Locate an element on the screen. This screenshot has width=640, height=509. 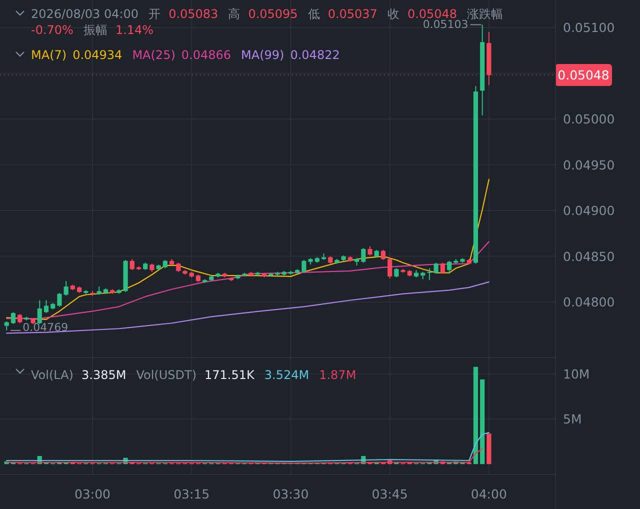
y-tick-label: 10M is located at coordinates (576, 374).